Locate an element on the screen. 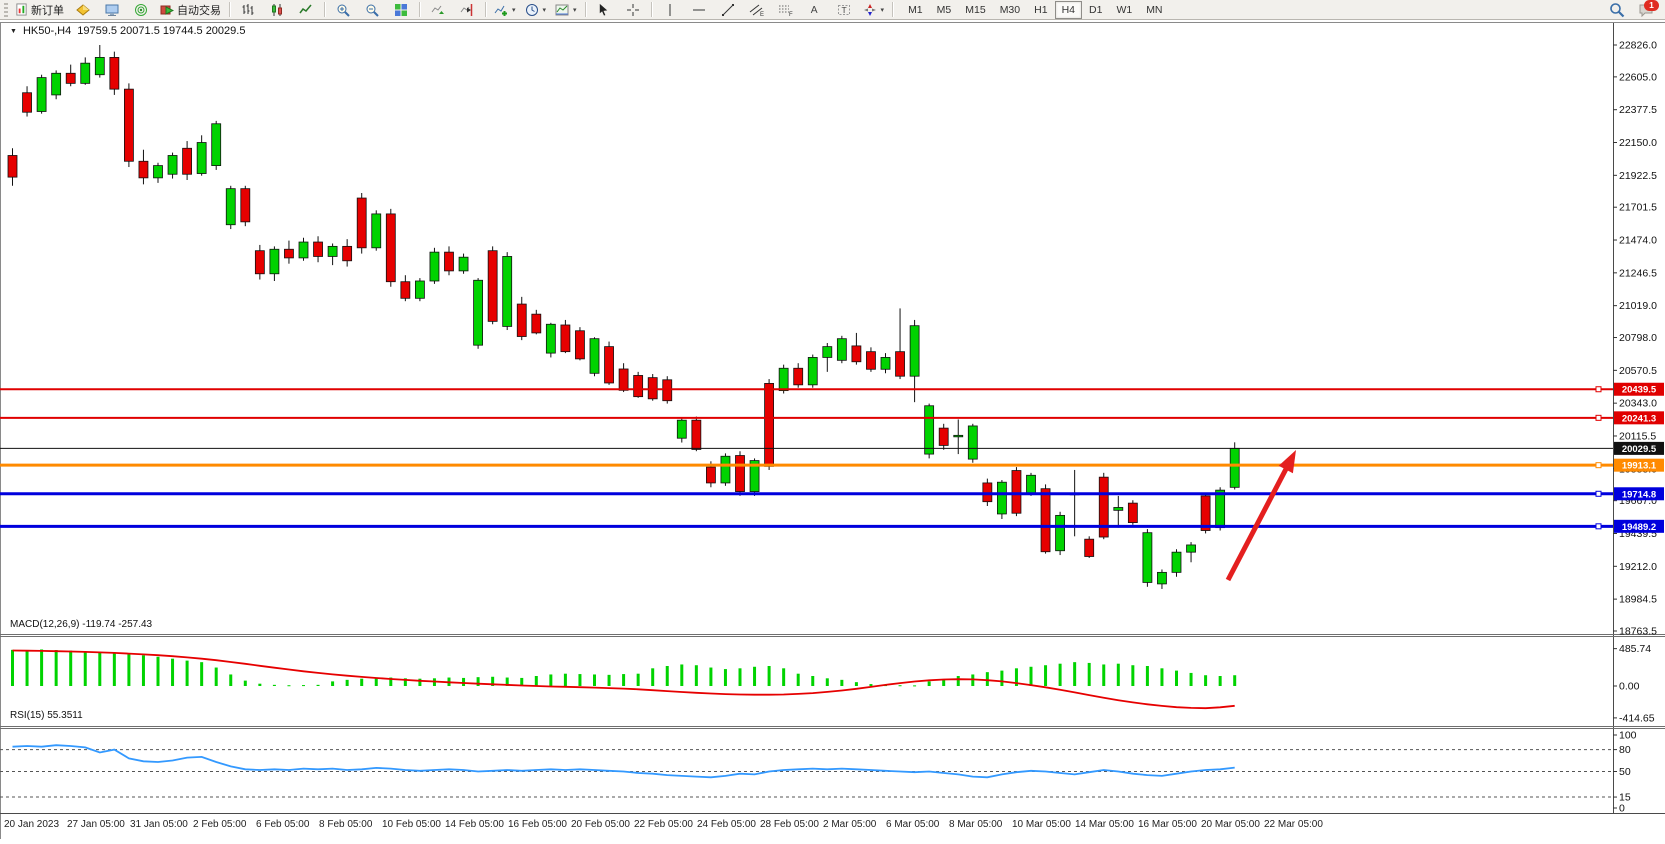 The image size is (1665, 844). svg-text: 21922.5 is located at coordinates (1638, 176).